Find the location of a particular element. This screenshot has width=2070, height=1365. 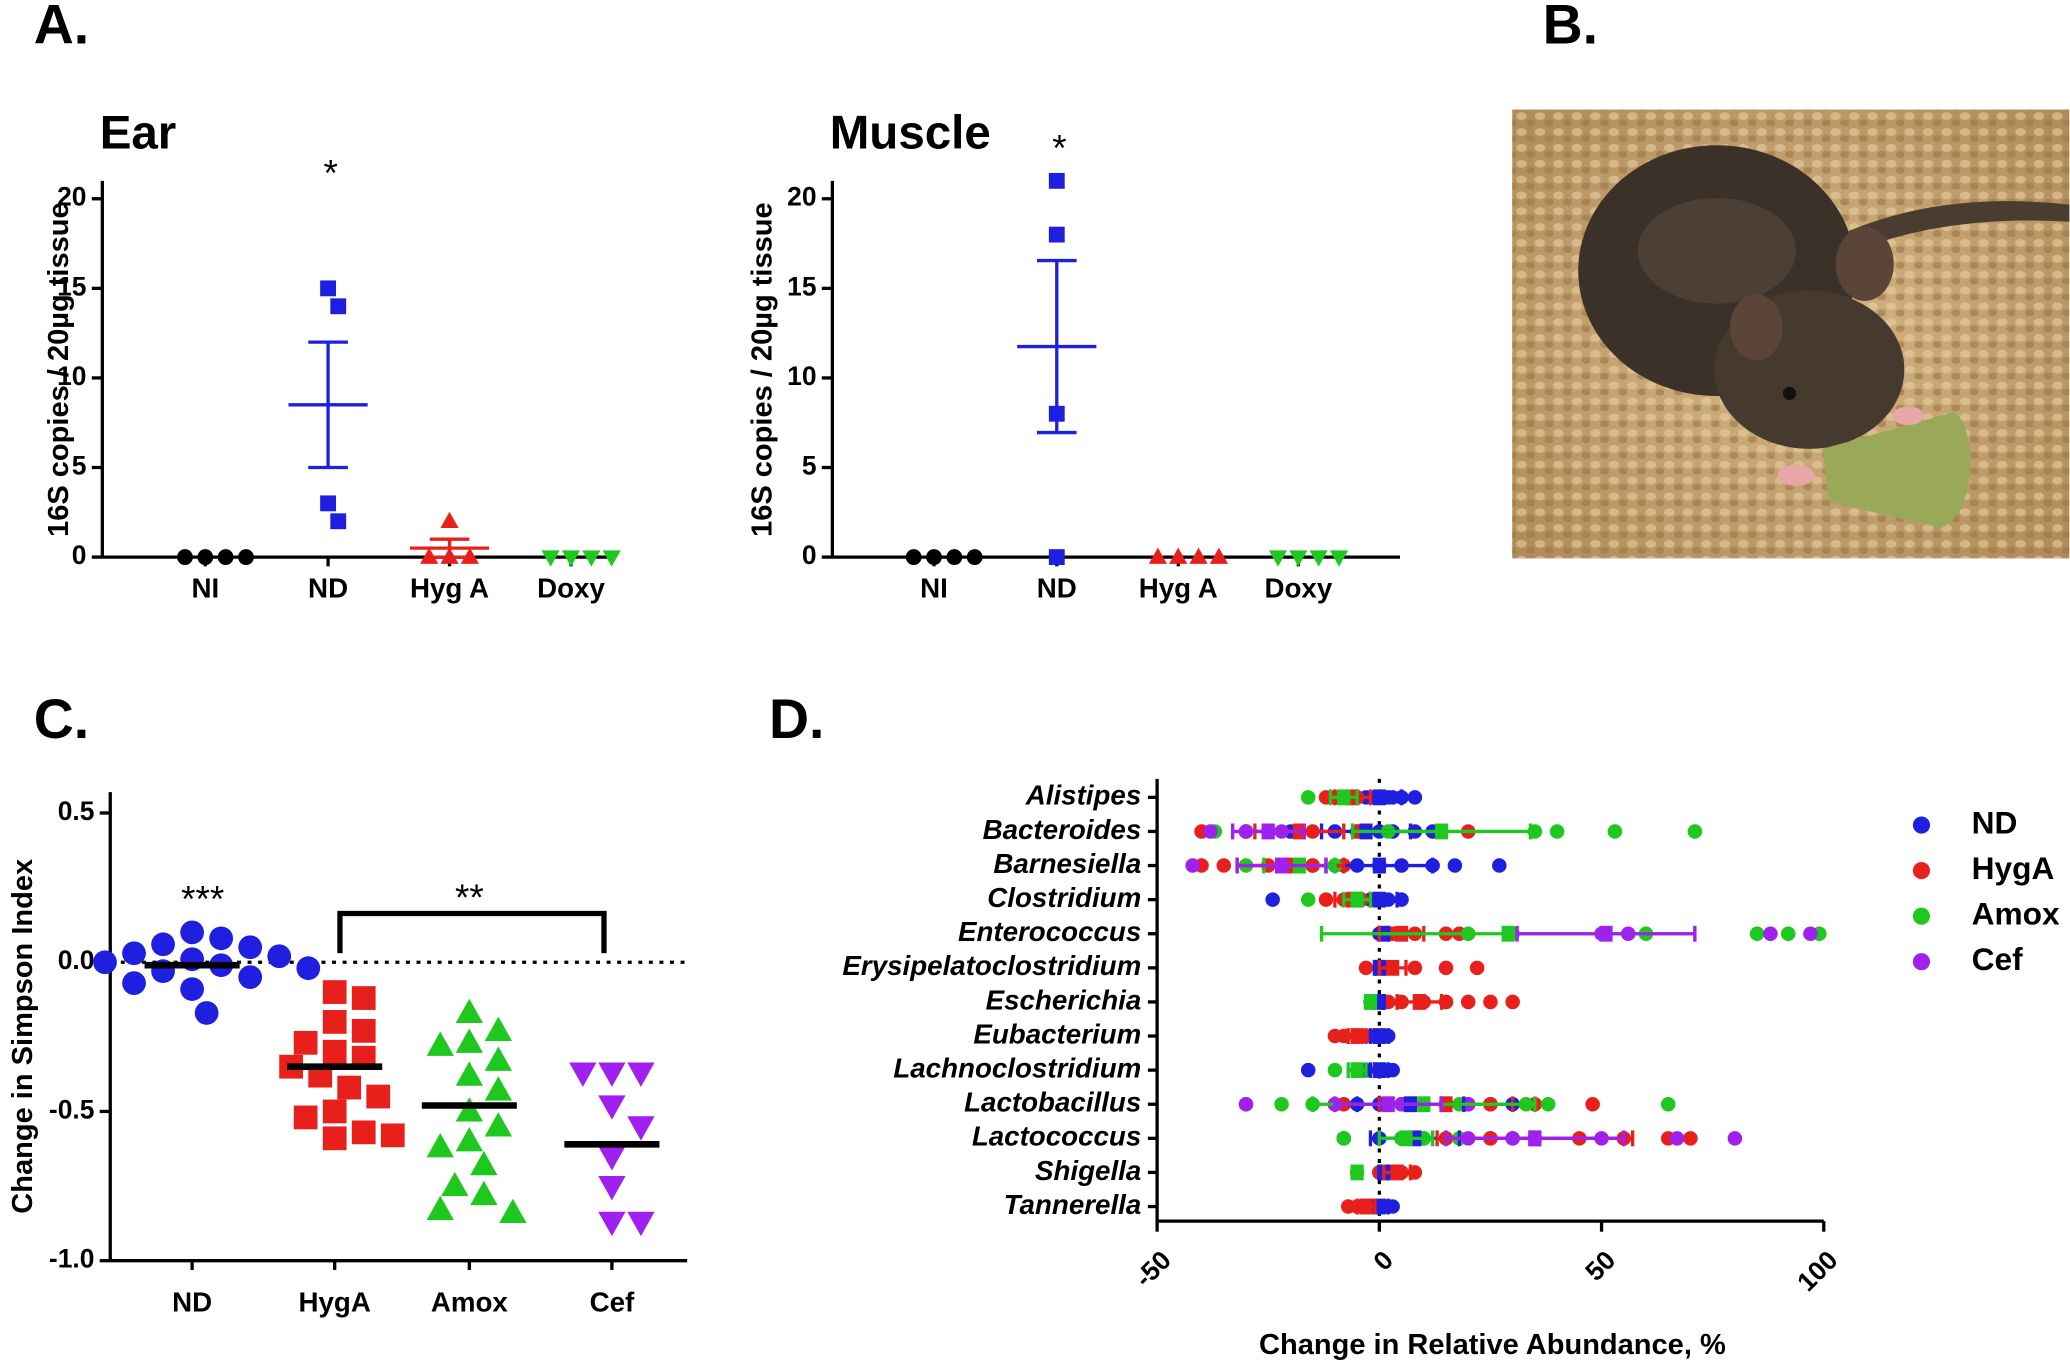

y-tick-label: Bacteroides is located at coordinates (1062, 829).